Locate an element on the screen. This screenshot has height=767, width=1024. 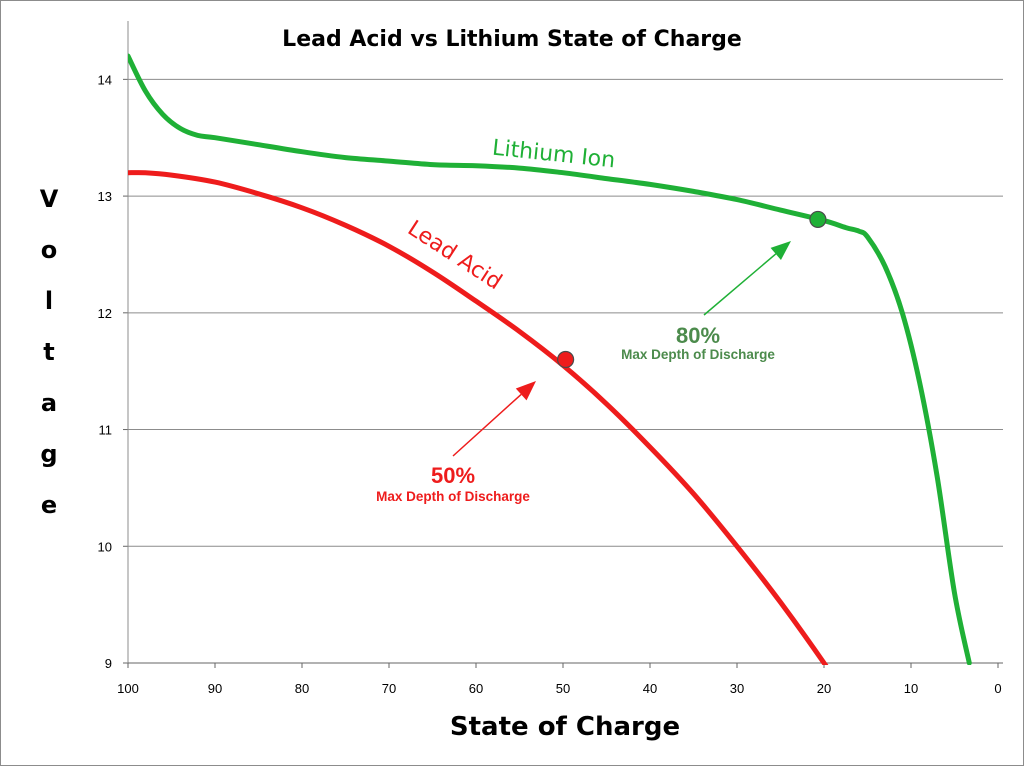
x-axis-title: State of Charge is located at coordinates (565, 727).